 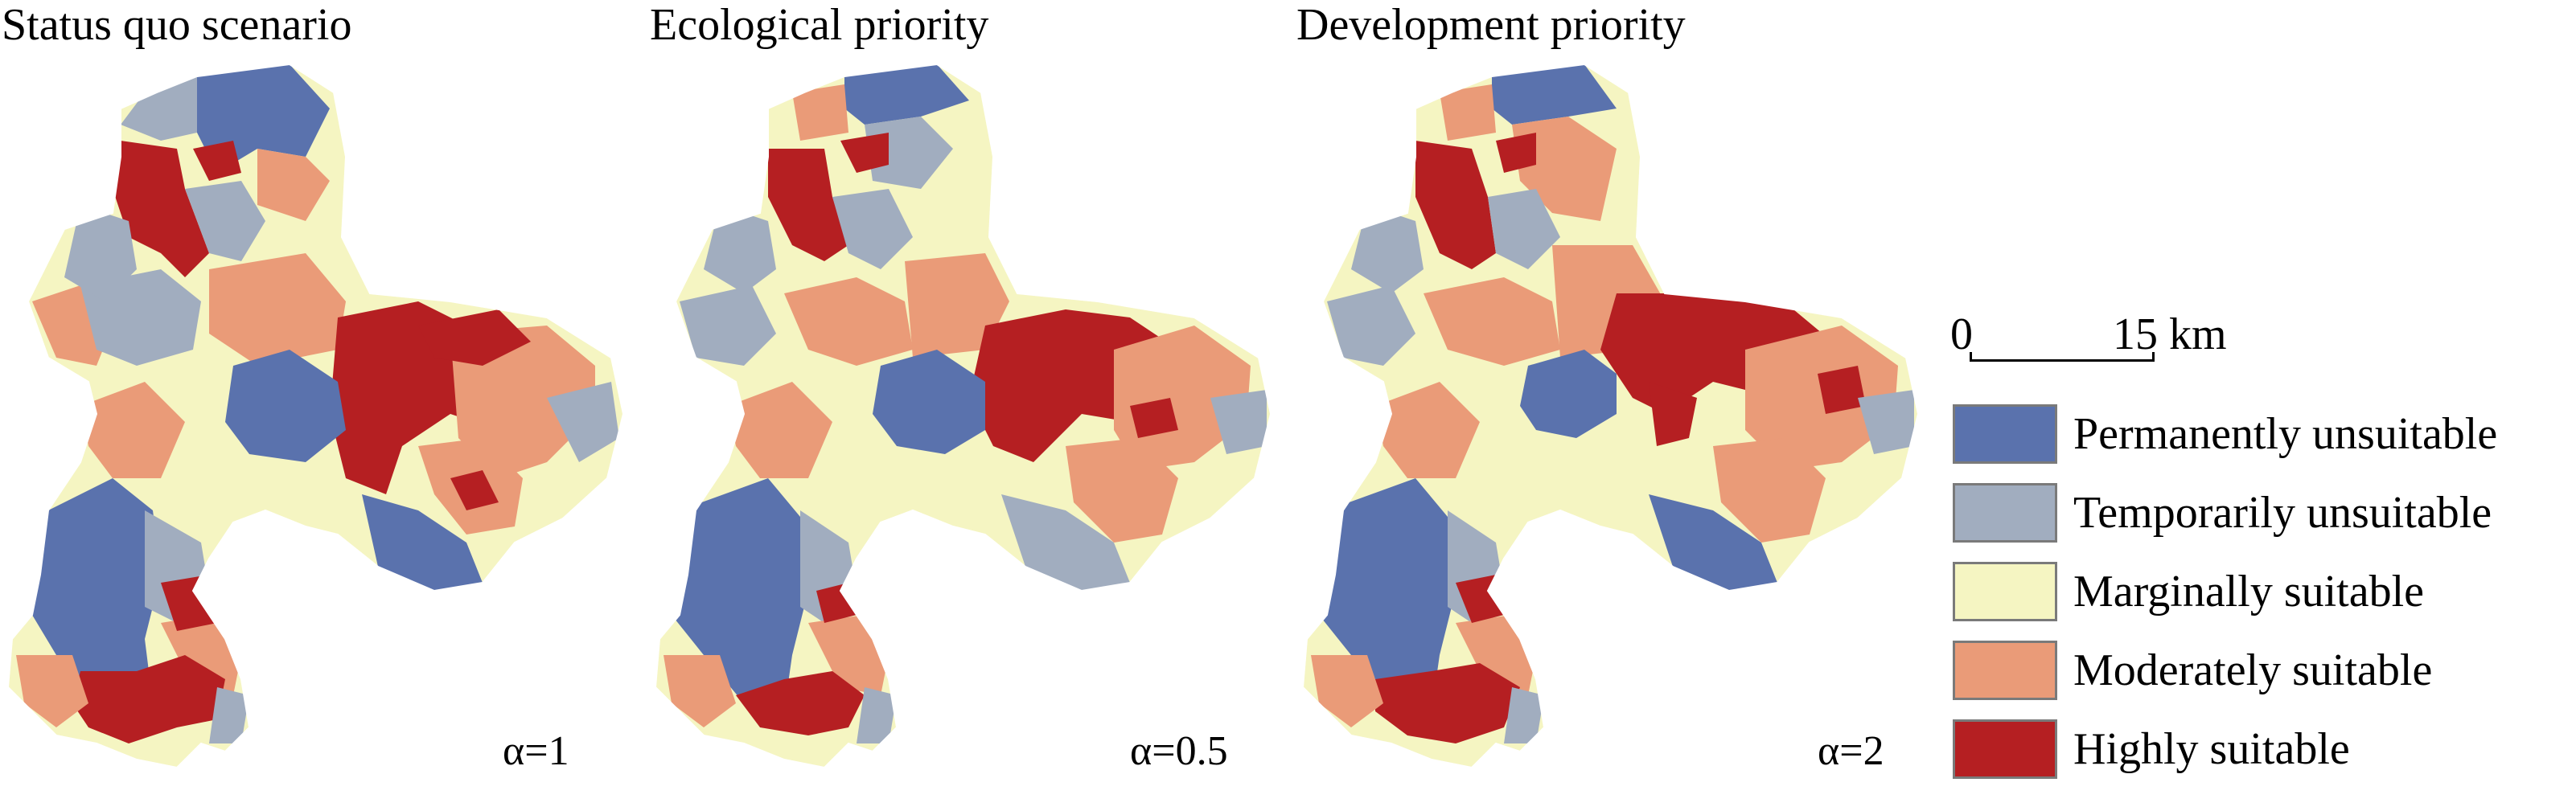 I want to click on legend-item-highly-suitable: Highly suitable, so click(x=2262, y=751).